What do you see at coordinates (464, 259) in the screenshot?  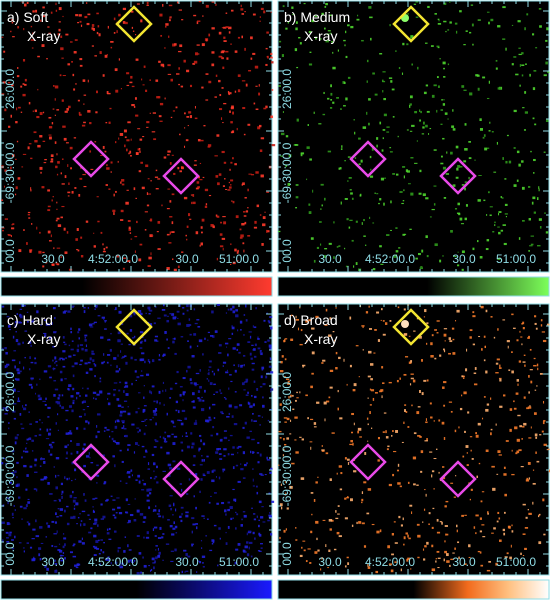 I see `x-tick-label: 30.0` at bounding box center [464, 259].